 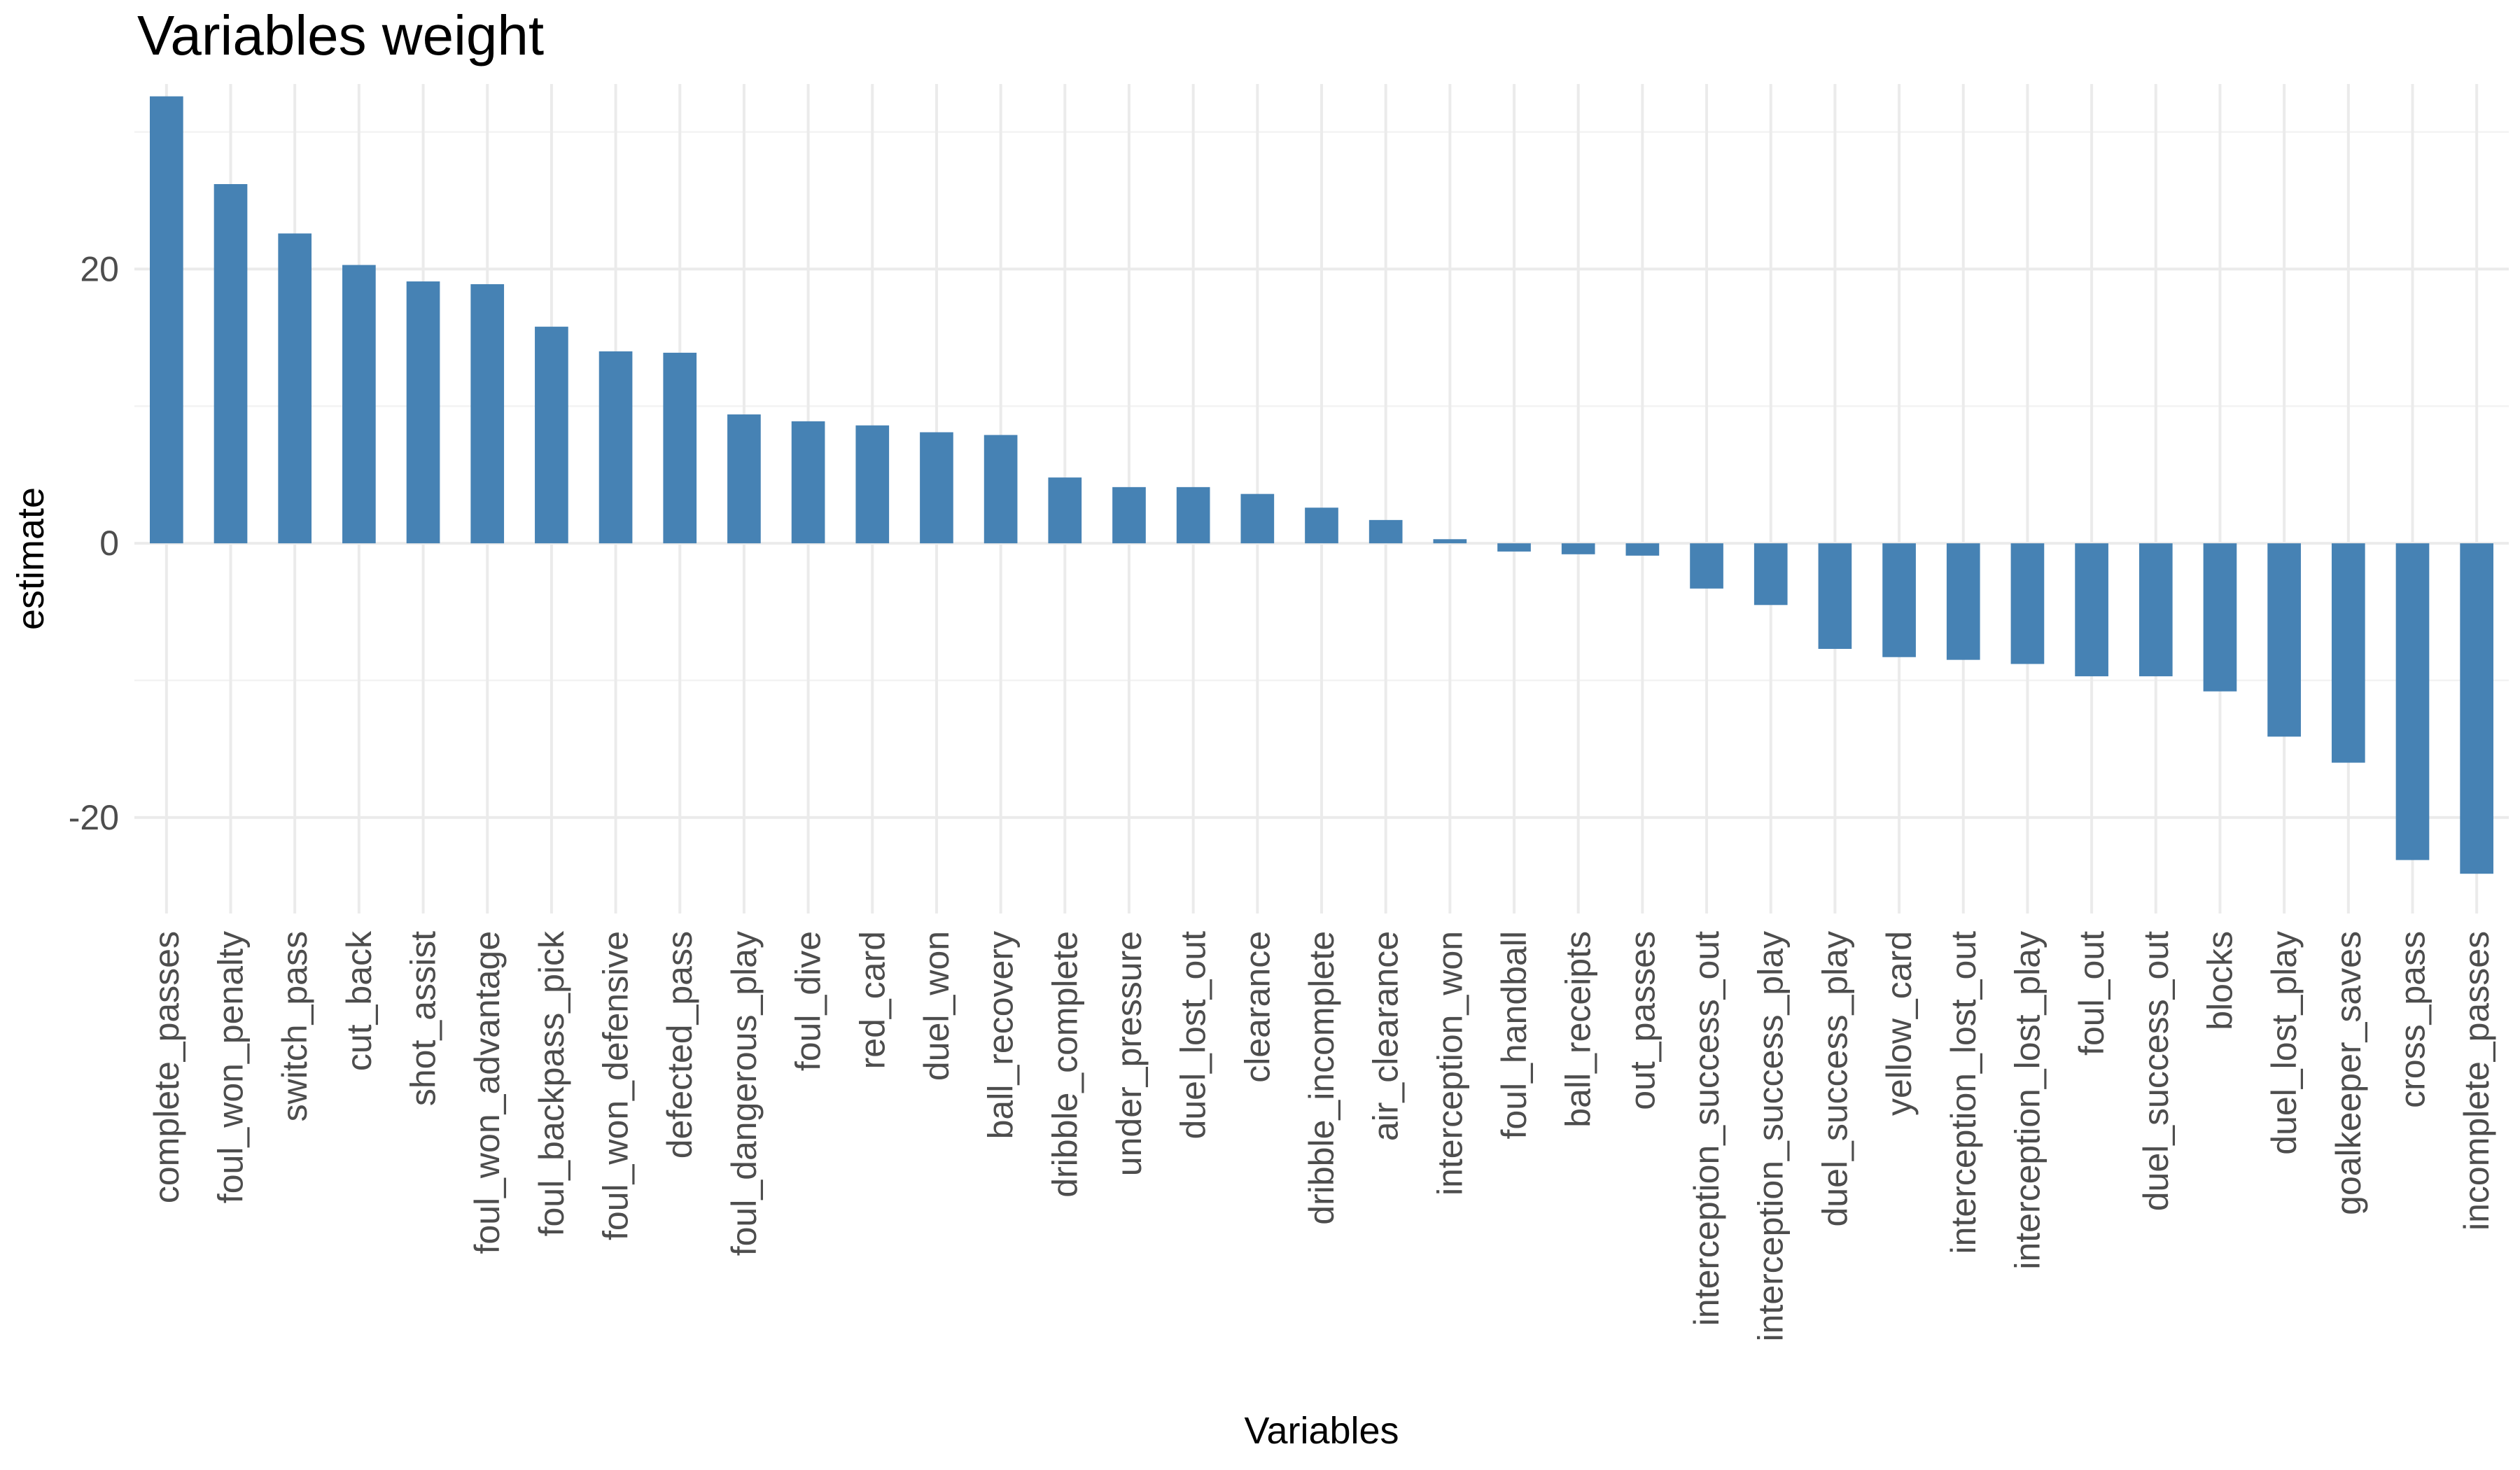 I want to click on bar-interception-lost-play, so click(x=2027, y=603).